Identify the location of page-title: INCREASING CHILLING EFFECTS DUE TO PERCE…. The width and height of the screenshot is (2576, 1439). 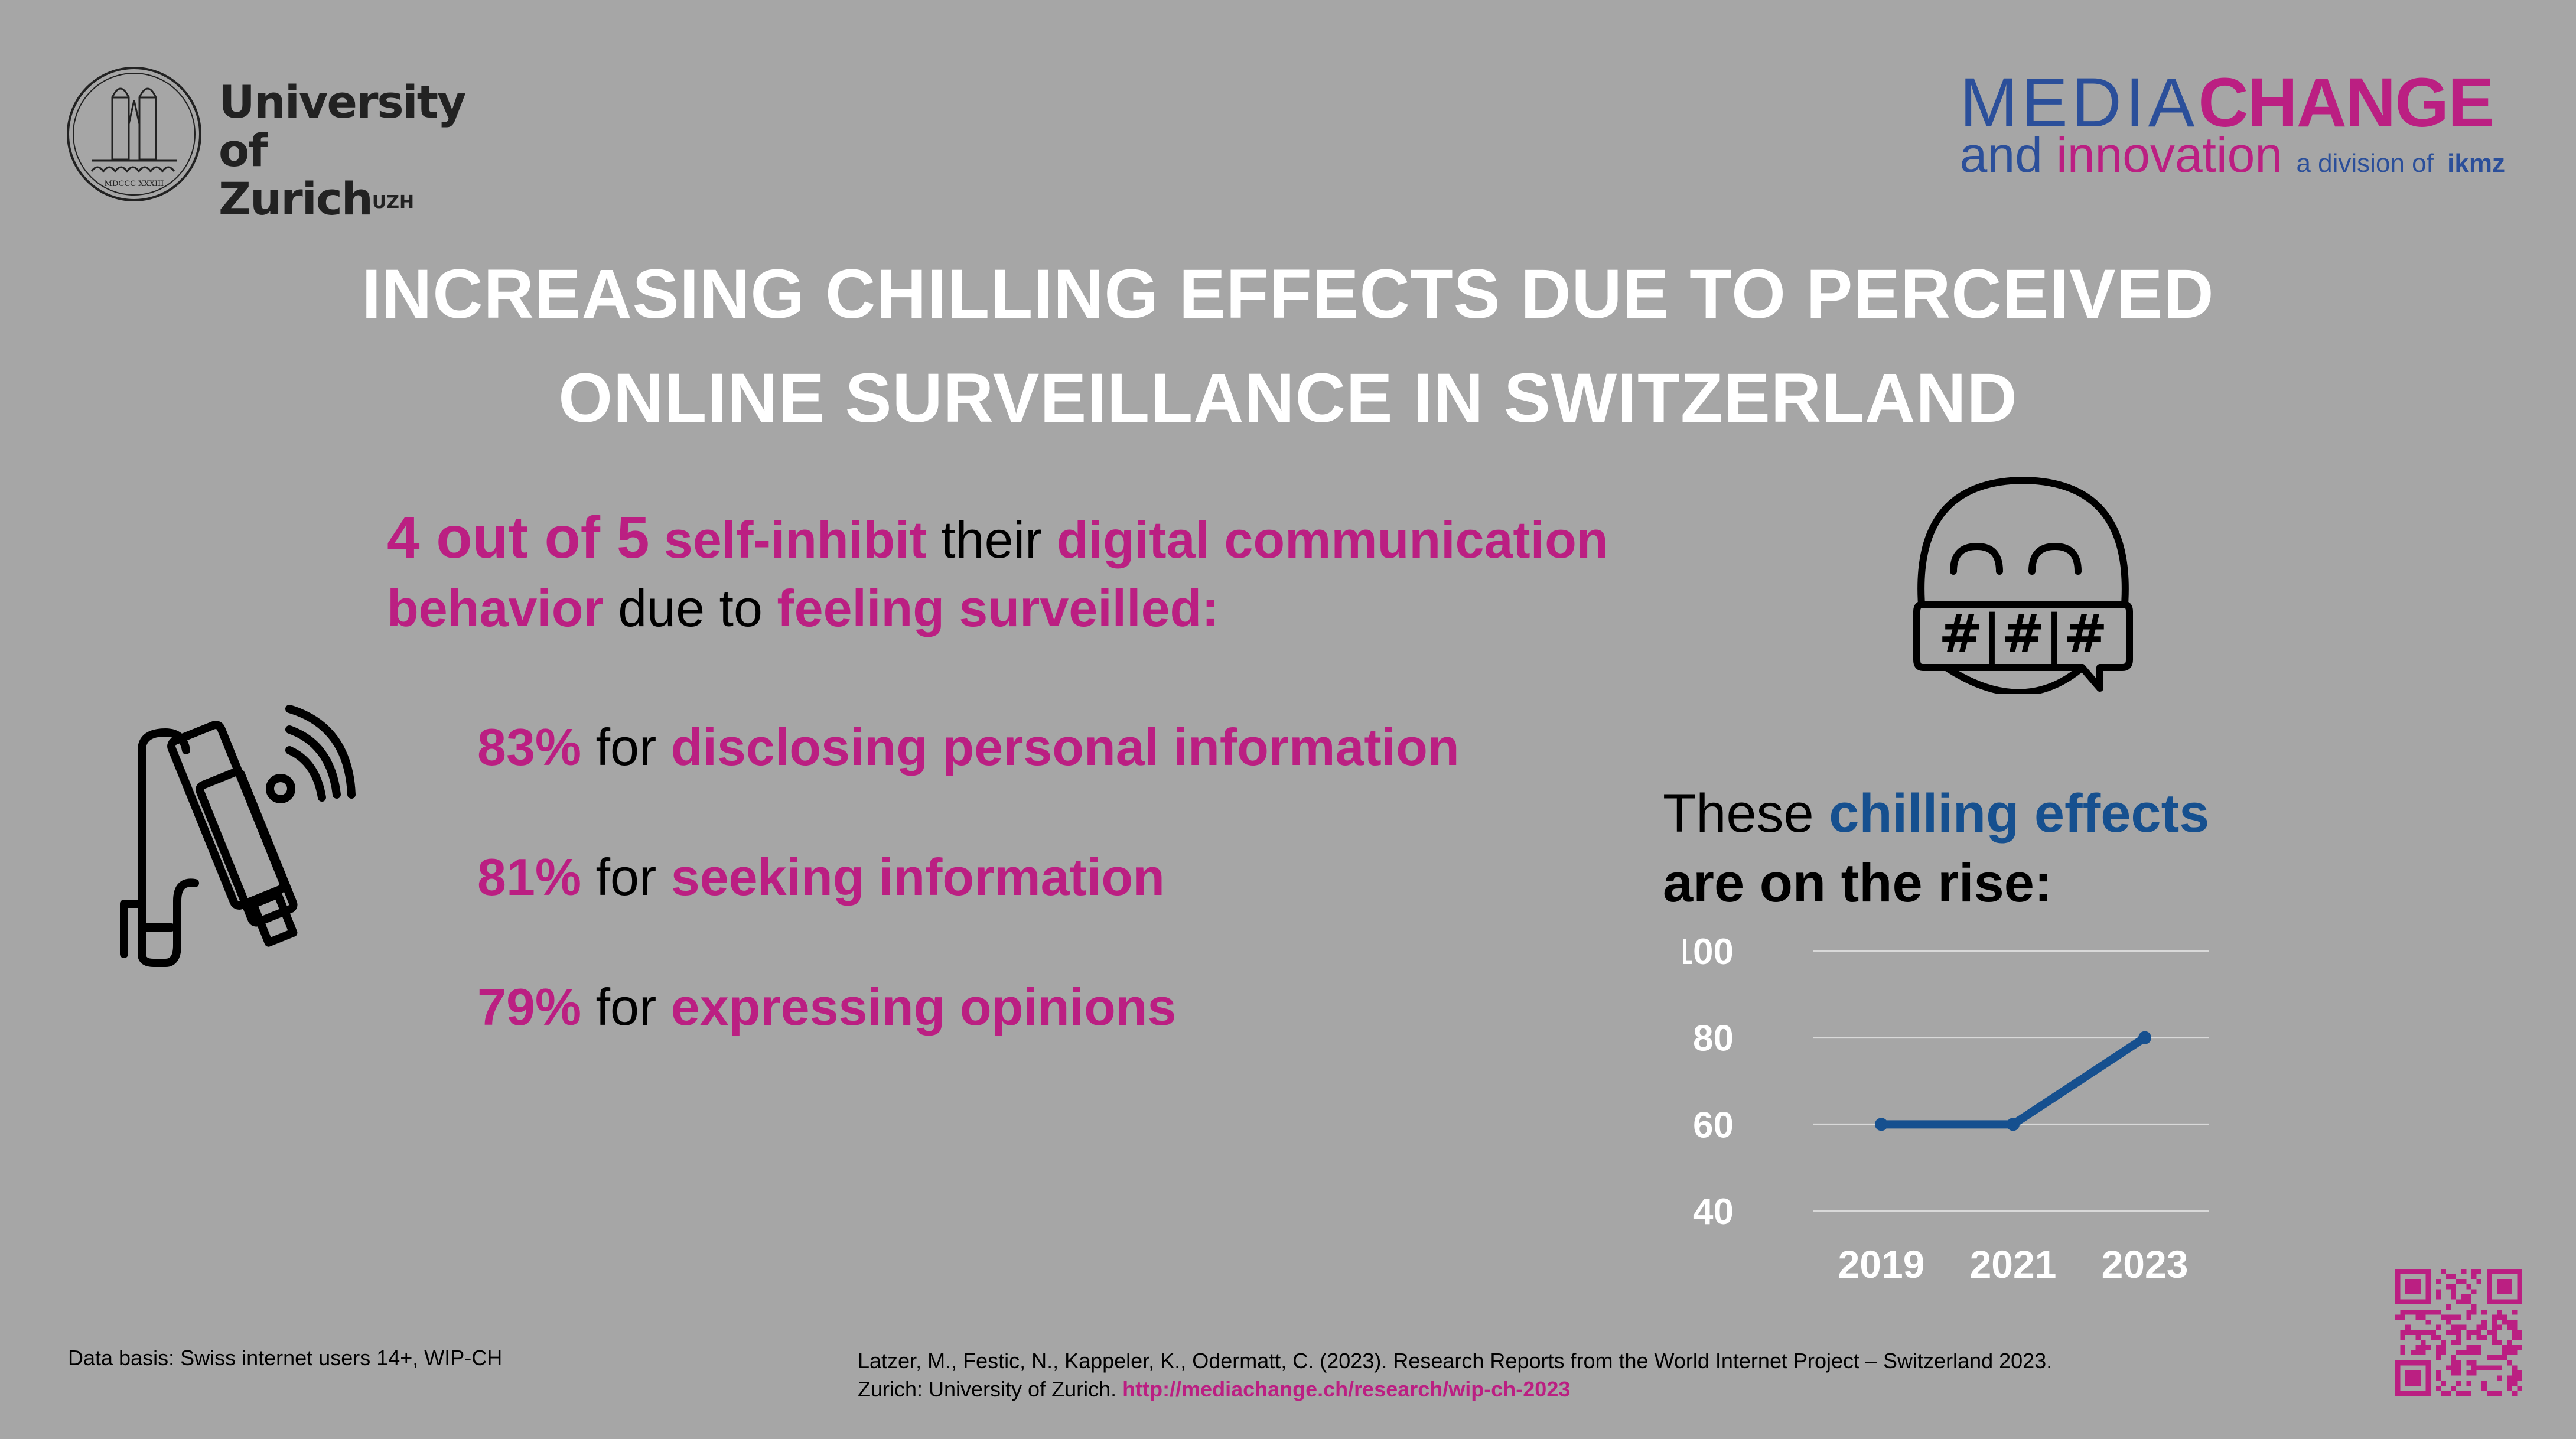
(1288, 346).